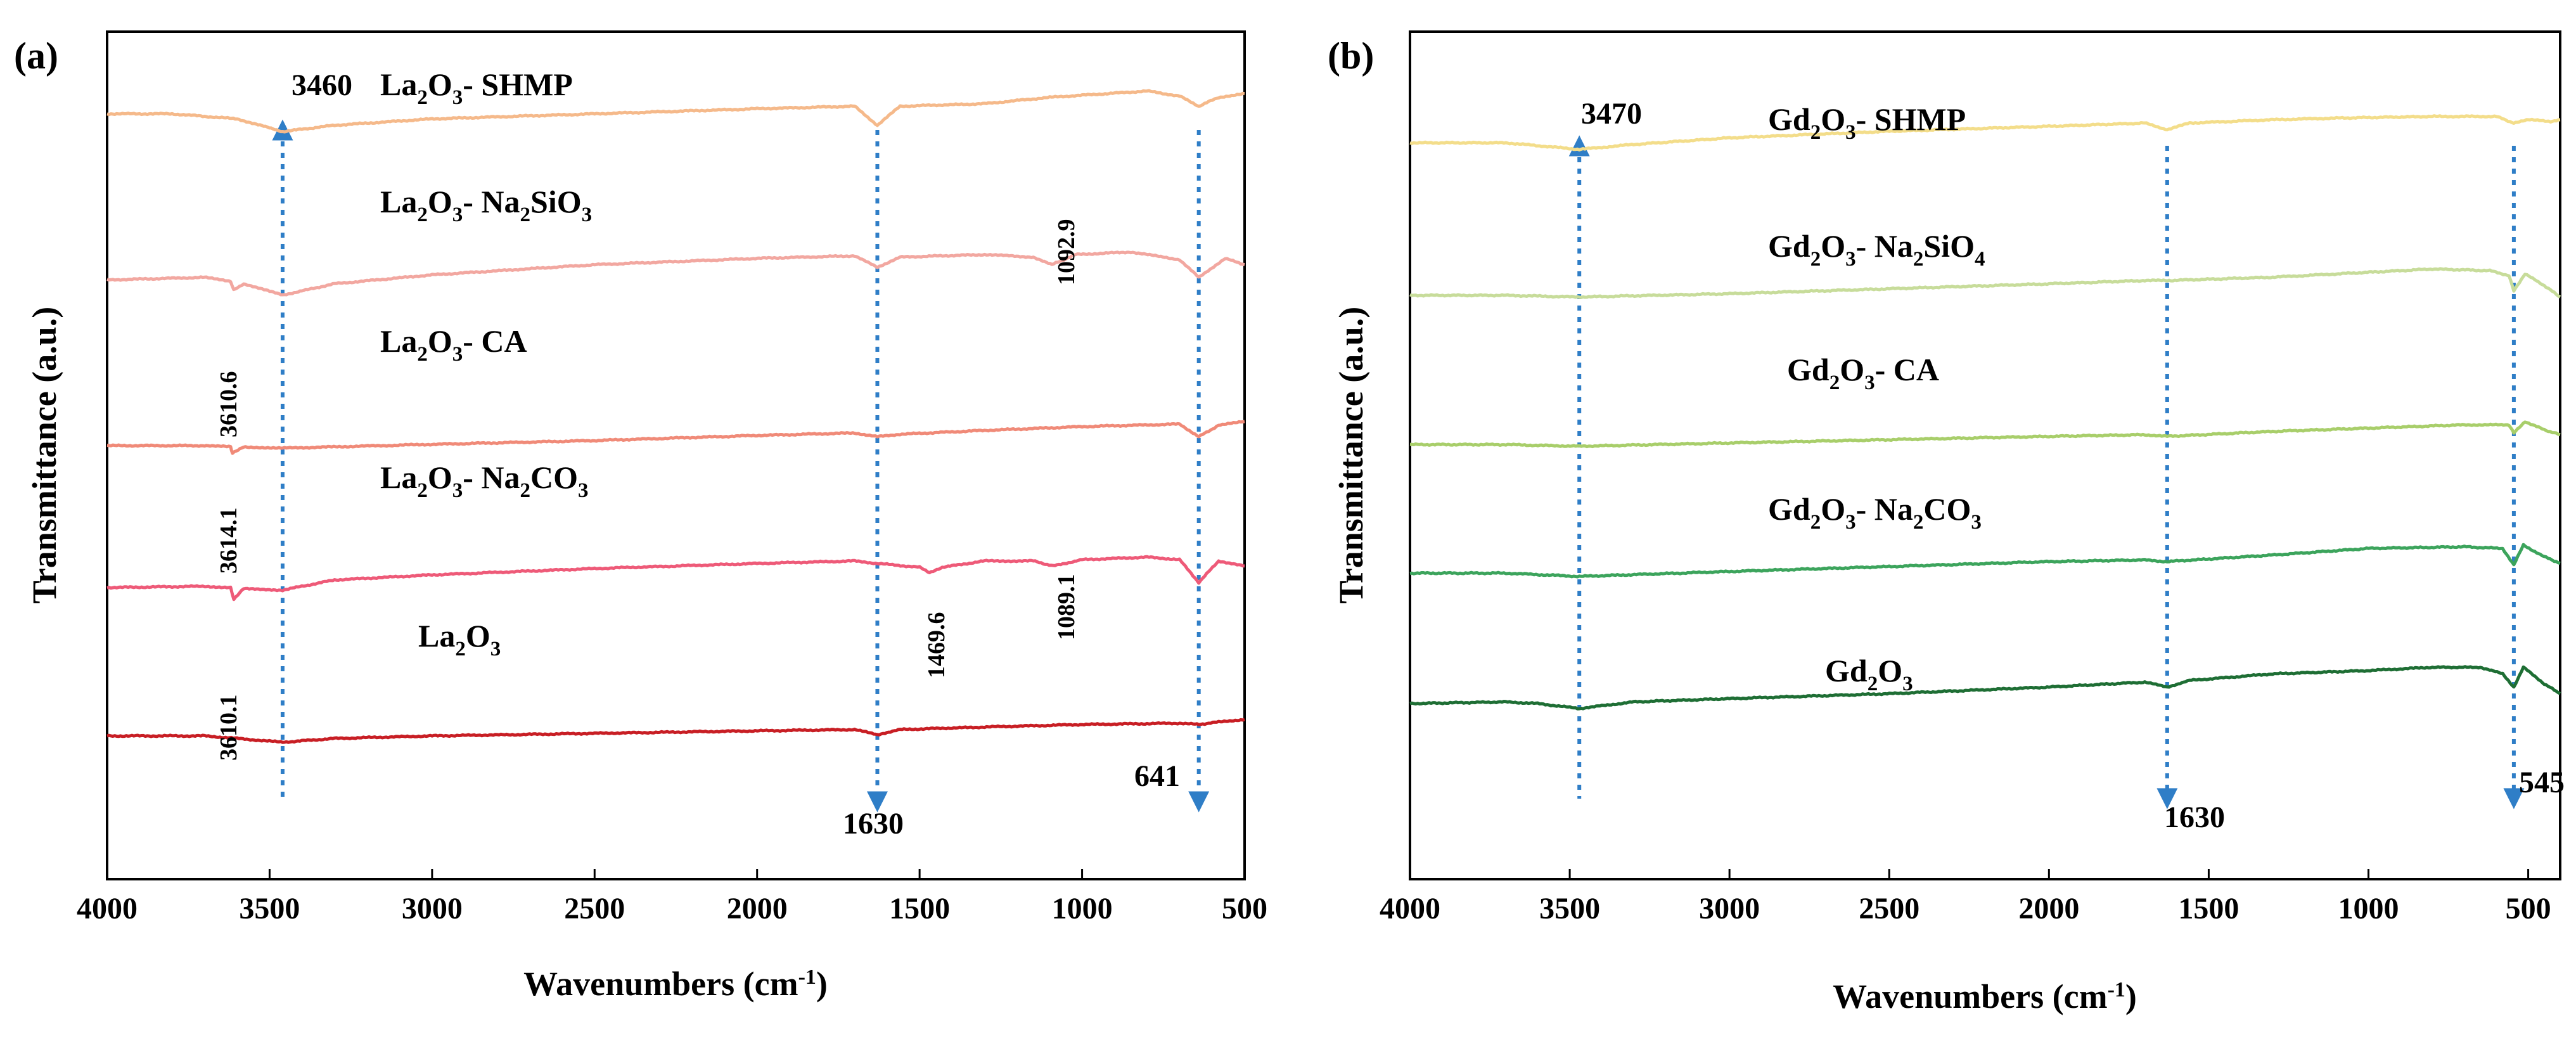  What do you see at coordinates (459, 639) in the screenshot?
I see `series-label-la2o3: La2O3` at bounding box center [459, 639].